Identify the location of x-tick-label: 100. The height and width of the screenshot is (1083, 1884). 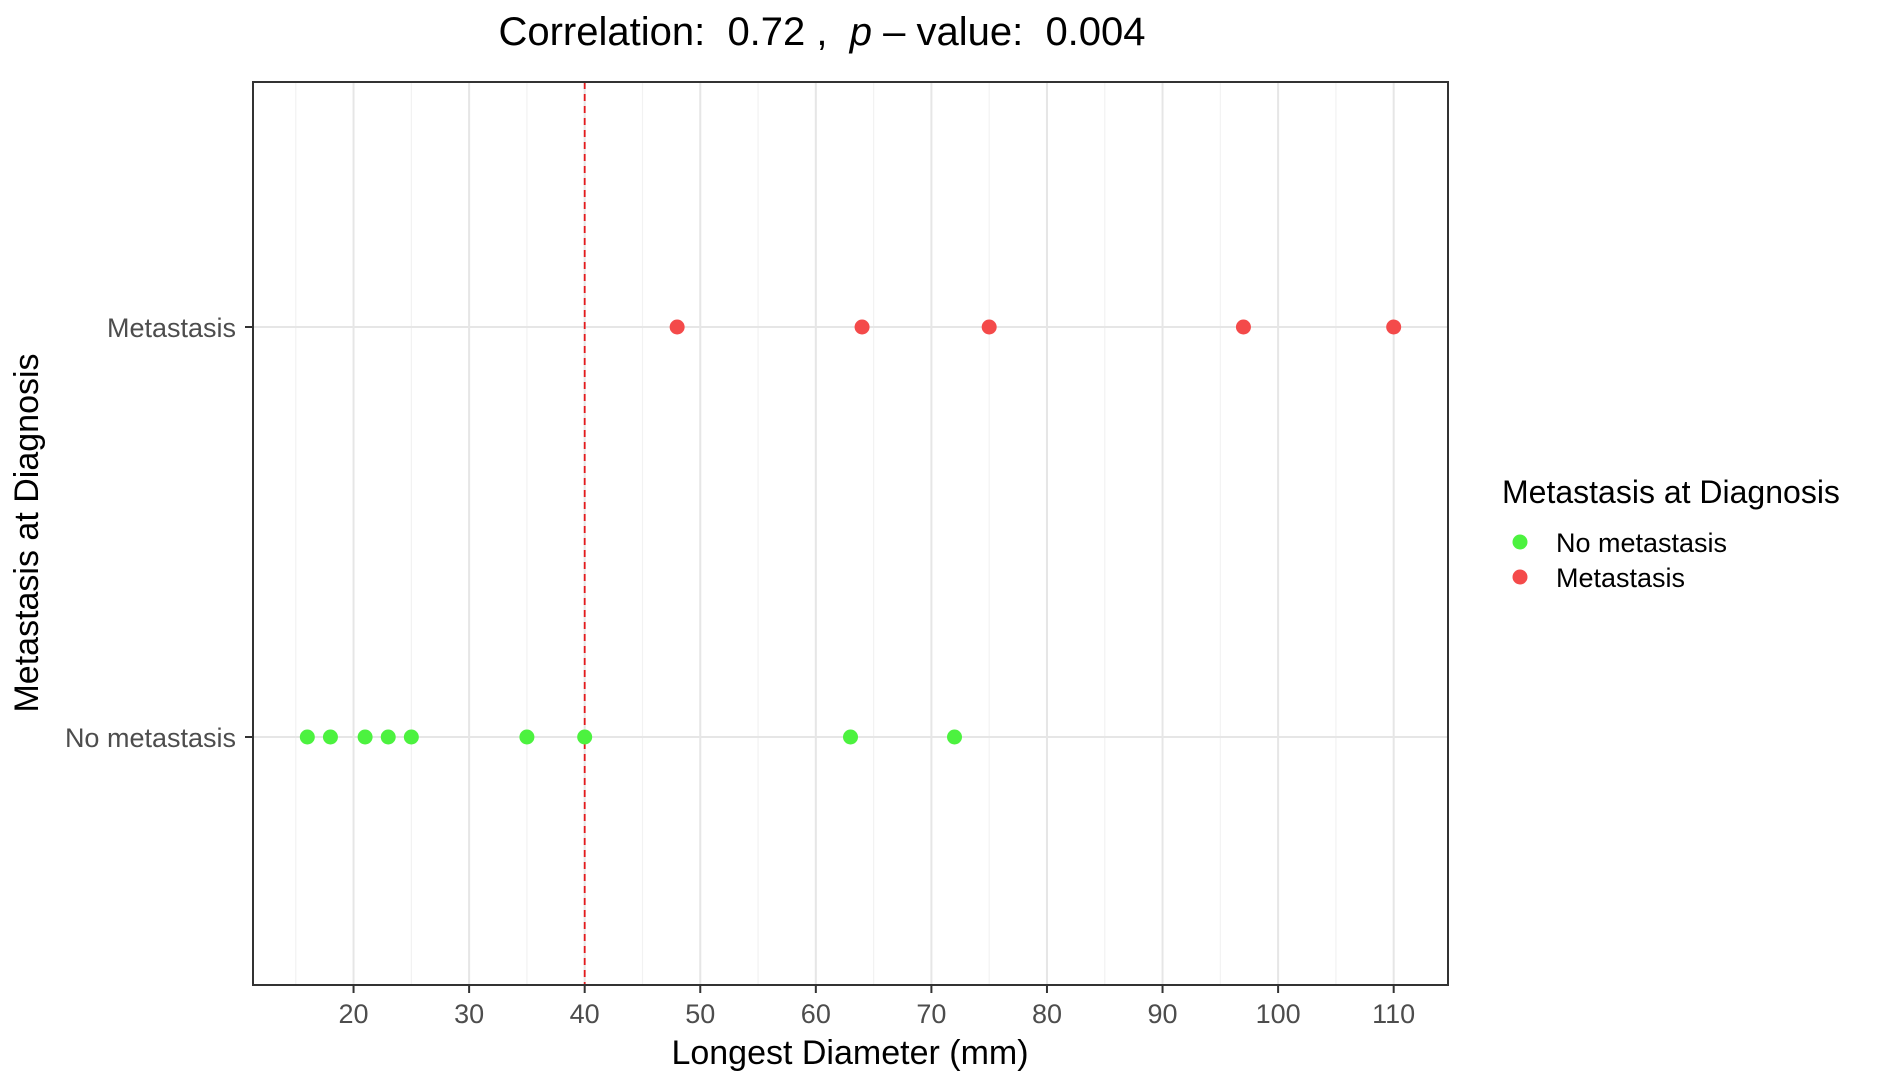
(1278, 1014).